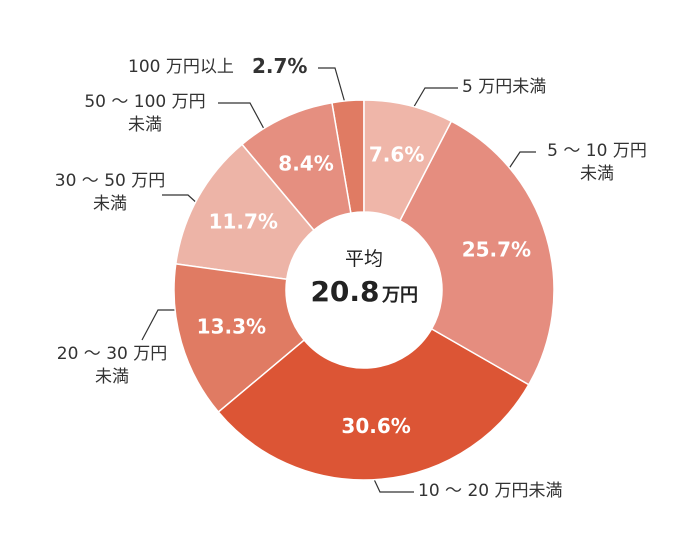 The height and width of the screenshot is (543, 690). I want to click on category-label: 10 〜 20 万円未満, so click(490, 491).